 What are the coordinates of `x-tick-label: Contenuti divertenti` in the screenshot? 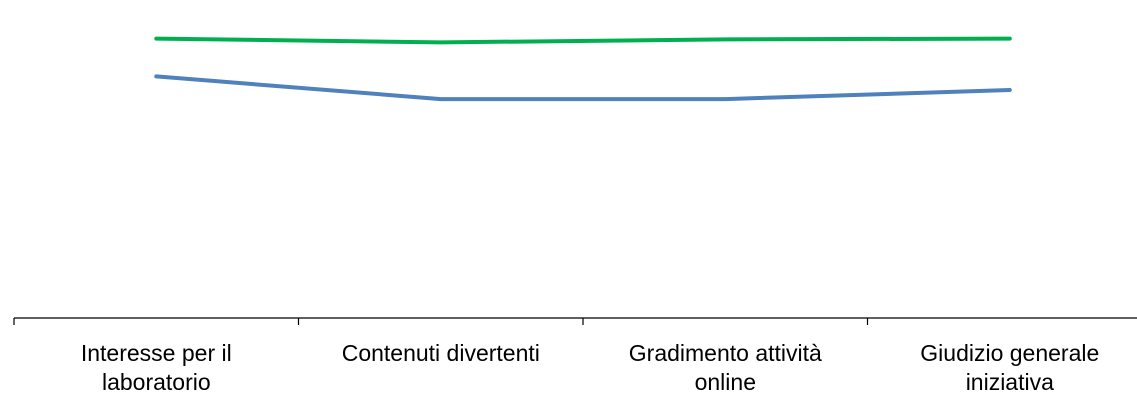 It's located at (441, 353).